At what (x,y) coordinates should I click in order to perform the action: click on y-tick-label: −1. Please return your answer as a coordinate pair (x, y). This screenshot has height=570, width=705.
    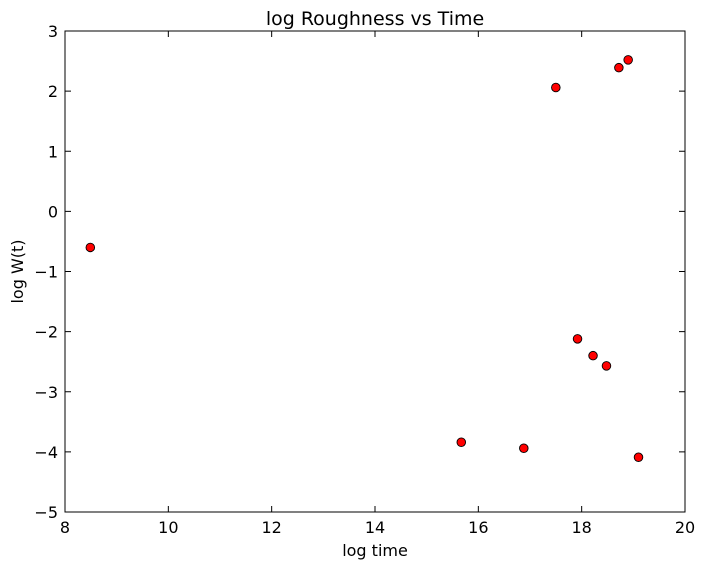
    Looking at the image, I should click on (46, 272).